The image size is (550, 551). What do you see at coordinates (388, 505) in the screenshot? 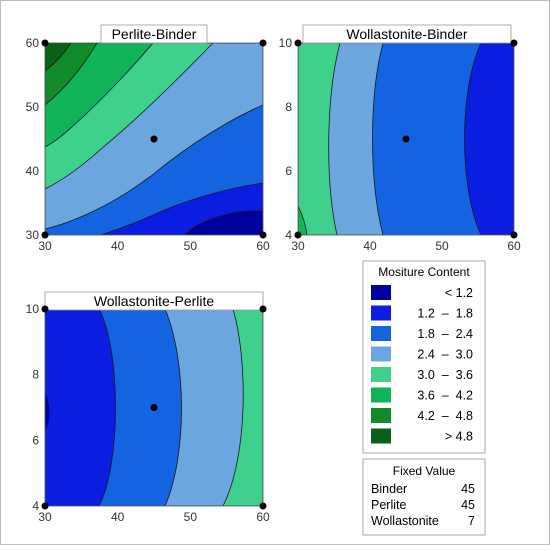
I see `fixed-value-name: Perlite` at bounding box center [388, 505].